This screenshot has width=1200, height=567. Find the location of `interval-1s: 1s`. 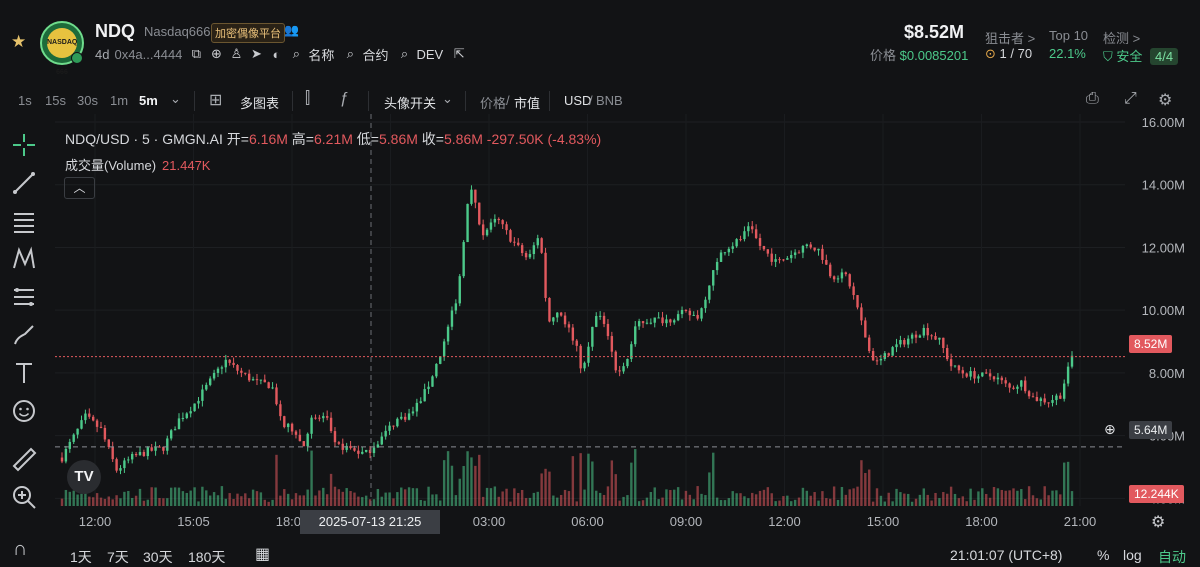

interval-1s: 1s is located at coordinates (25, 100).